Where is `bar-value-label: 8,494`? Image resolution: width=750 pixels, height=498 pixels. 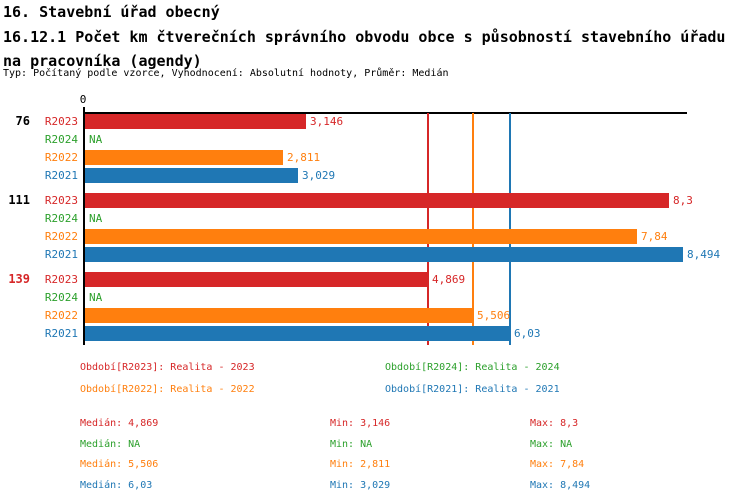 bar-value-label: 8,494 is located at coordinates (704, 254).